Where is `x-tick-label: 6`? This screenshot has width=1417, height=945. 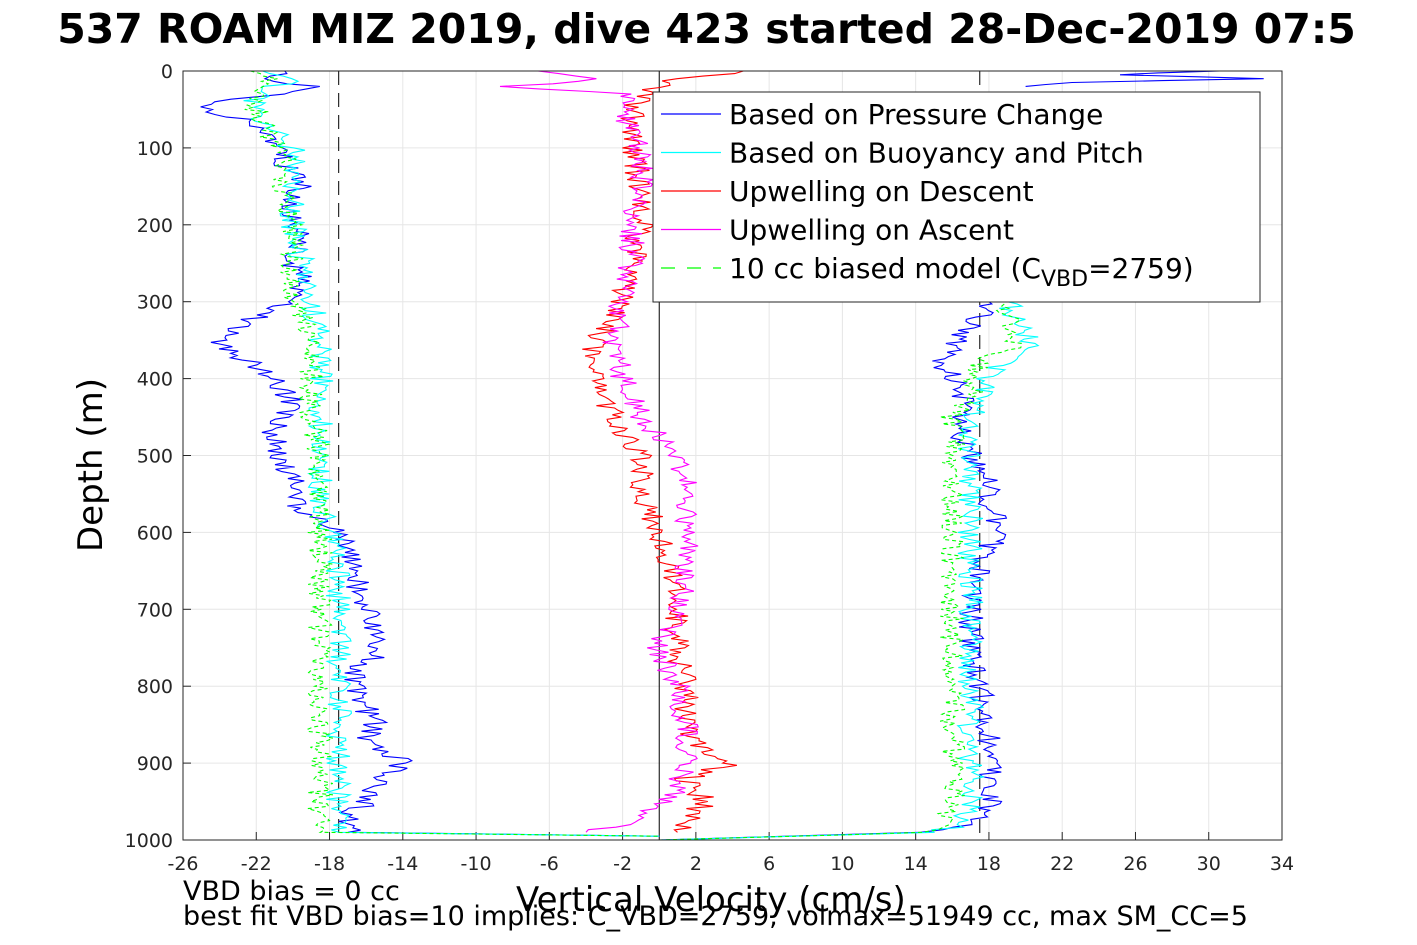
x-tick-label: 6 is located at coordinates (769, 864).